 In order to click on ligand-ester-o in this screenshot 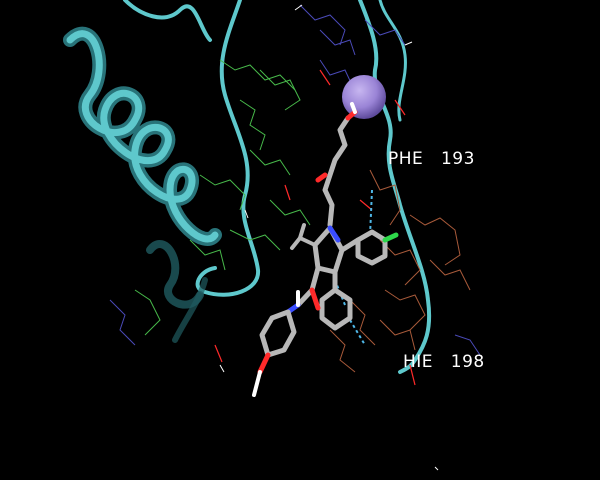, I will do `click(321, 177)`.